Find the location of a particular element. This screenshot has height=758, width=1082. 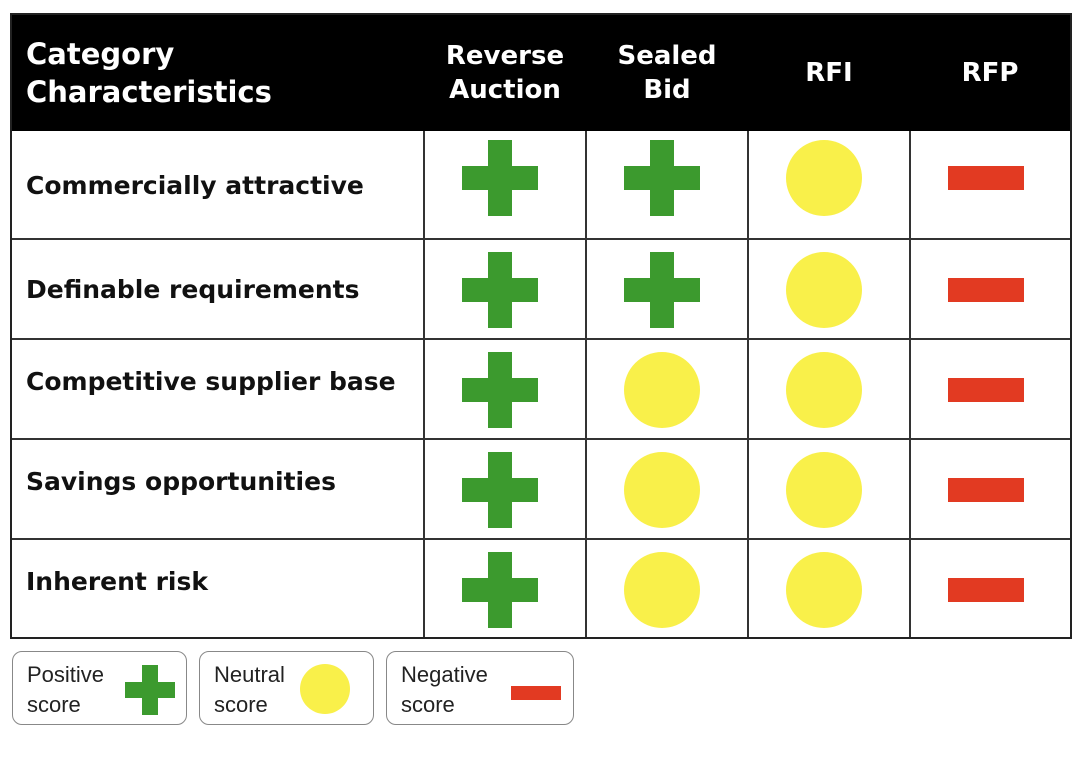

header-category: Category Characteristics is located at coordinates (149, 73).